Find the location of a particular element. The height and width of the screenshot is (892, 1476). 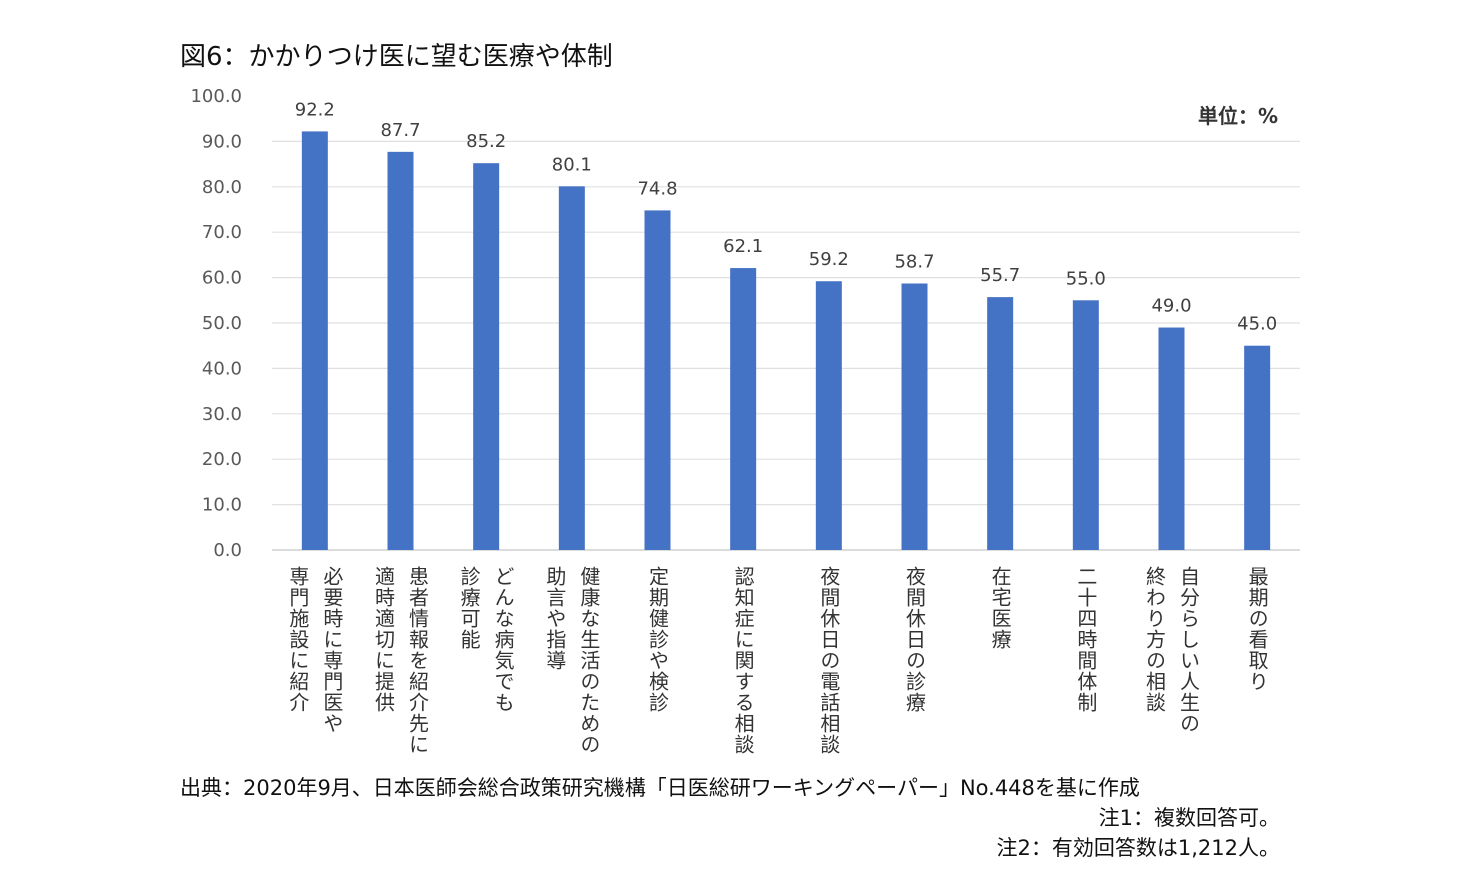

data-label: 92.2 is located at coordinates (315, 109).